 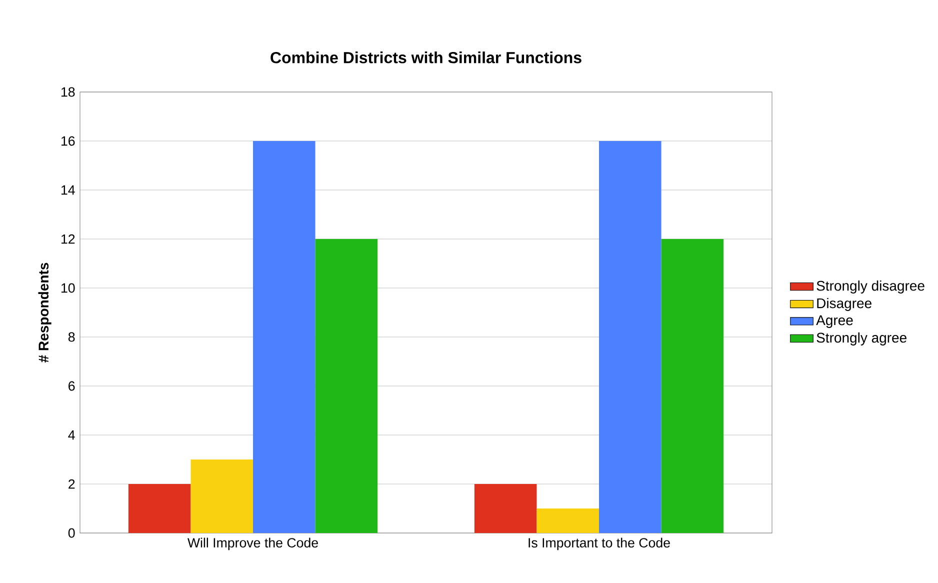 I want to click on y-tick-label: 2, so click(x=71, y=484).